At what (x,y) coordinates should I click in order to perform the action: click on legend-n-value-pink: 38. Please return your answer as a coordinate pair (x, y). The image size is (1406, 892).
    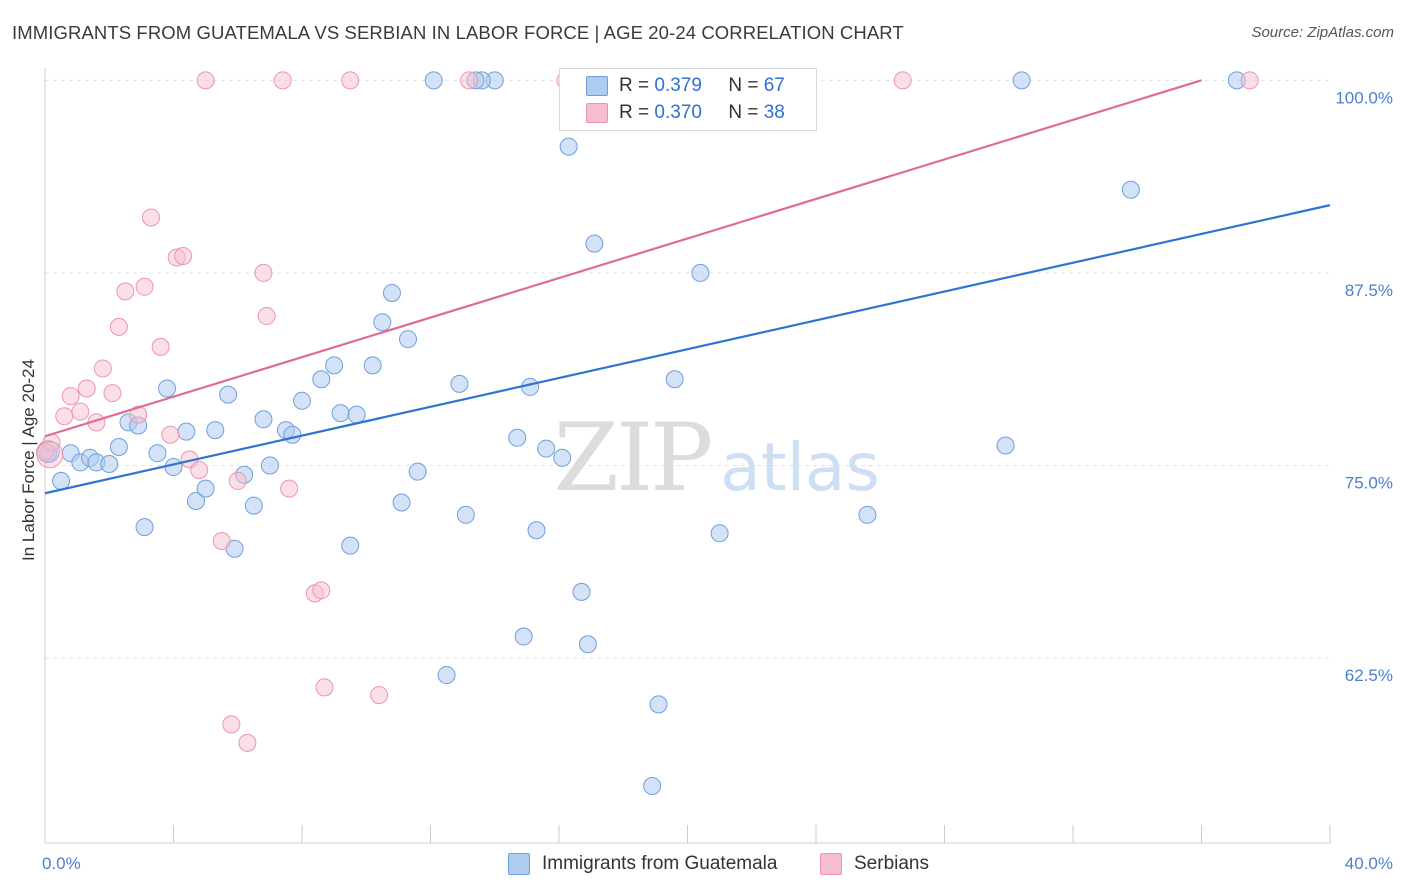
    Looking at the image, I should click on (774, 112).